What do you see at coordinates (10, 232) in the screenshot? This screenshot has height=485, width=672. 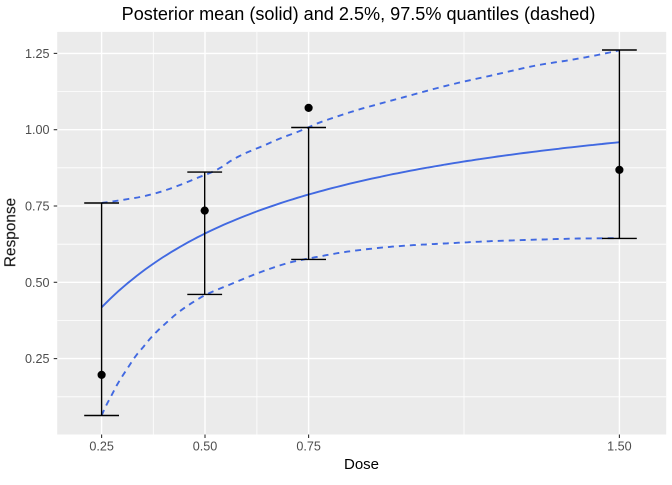 I see `svg-text: Response` at bounding box center [10, 232].